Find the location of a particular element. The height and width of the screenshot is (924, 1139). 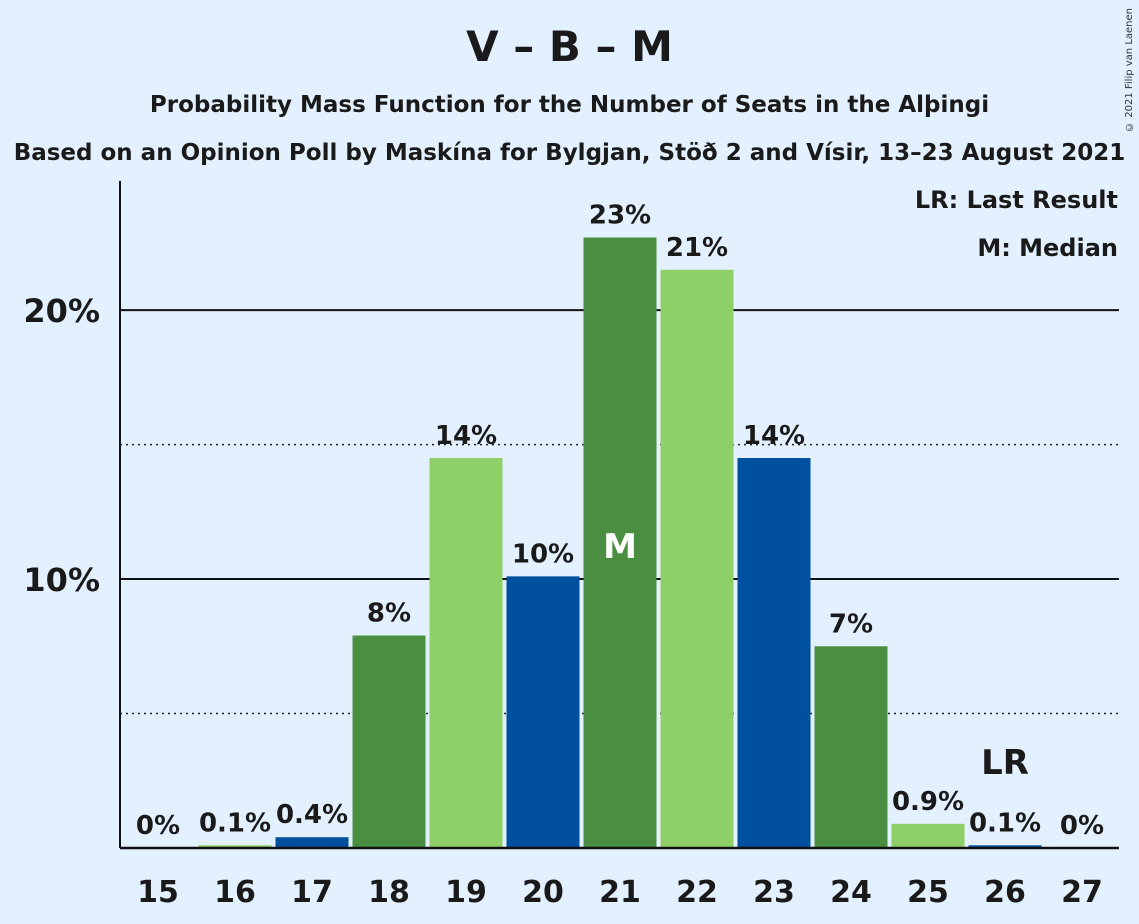

median-marker: M is located at coordinates (620, 547).